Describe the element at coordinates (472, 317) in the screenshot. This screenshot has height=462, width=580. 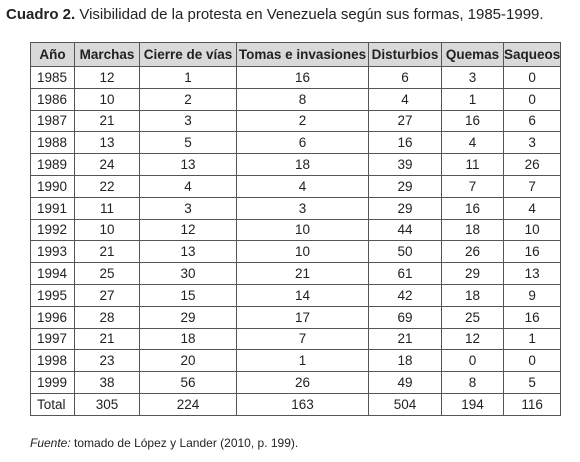
I see `table-cell: 25` at that location.